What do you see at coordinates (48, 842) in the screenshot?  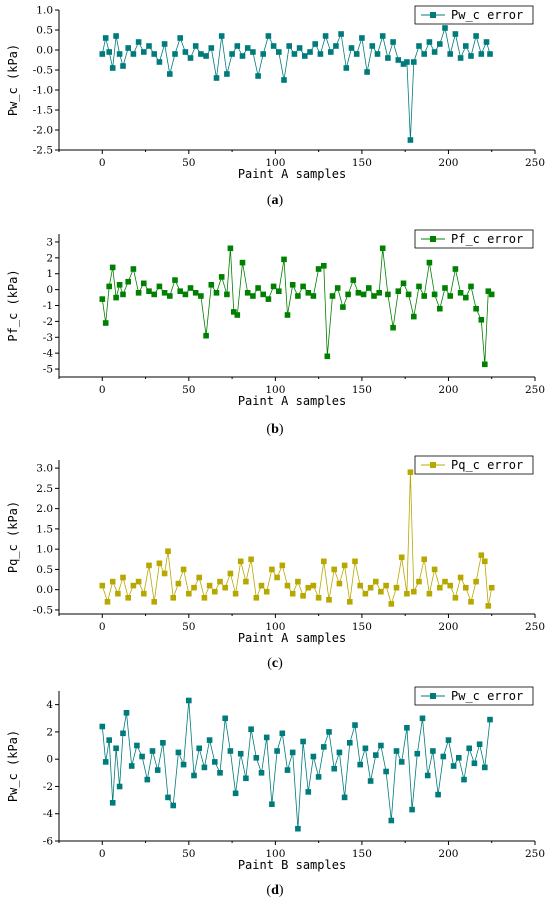 I see `chart-d-y-tick-label: -6` at bounding box center [48, 842].